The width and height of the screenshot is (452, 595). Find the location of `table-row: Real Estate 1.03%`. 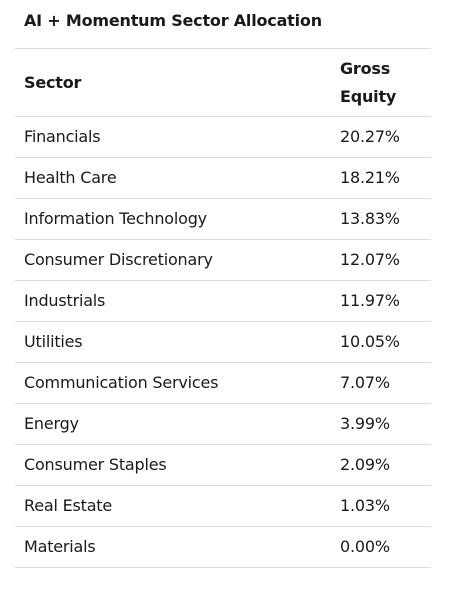

table-row: Real Estate 1.03% is located at coordinates (223, 506).